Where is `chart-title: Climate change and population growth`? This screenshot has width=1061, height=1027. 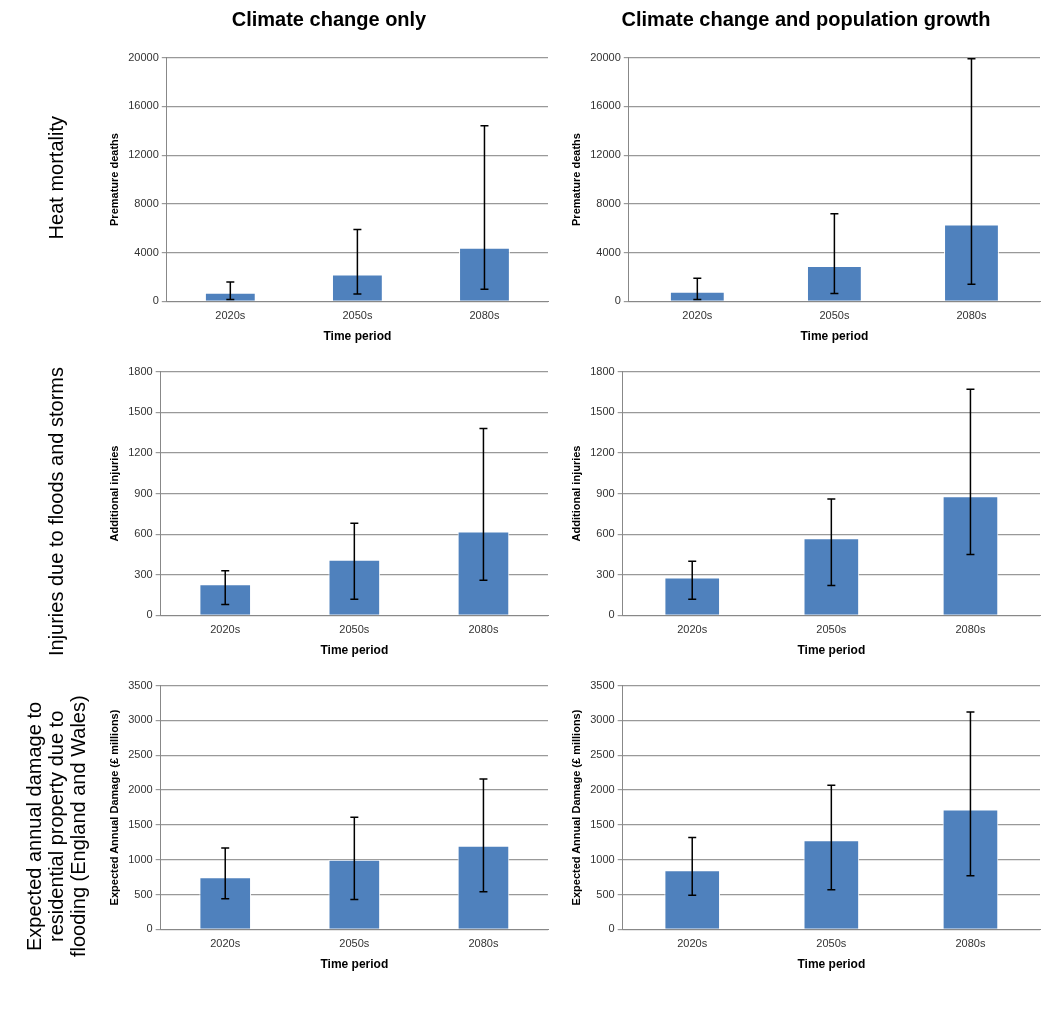 chart-title: Climate change and population growth is located at coordinates (806, 20).